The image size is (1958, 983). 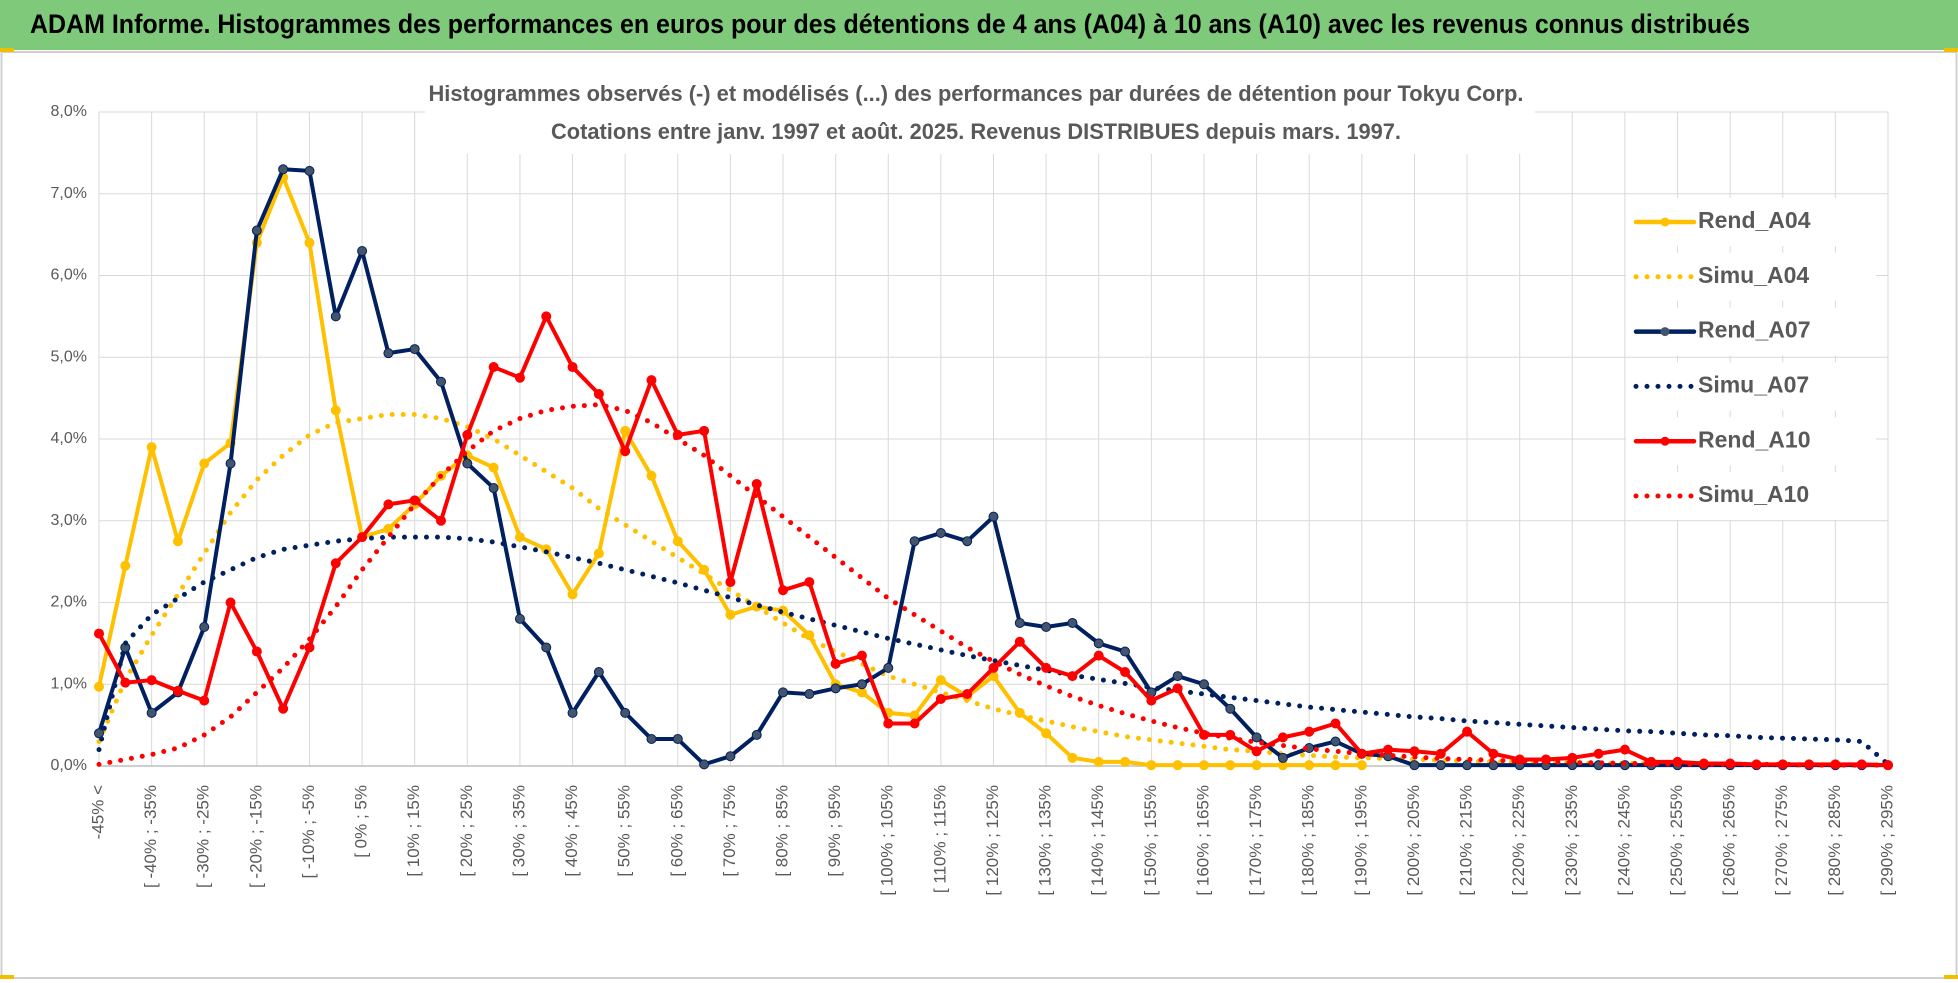 I want to click on x-tick-label: [ 180% ; 185%, so click(x=1308, y=840).